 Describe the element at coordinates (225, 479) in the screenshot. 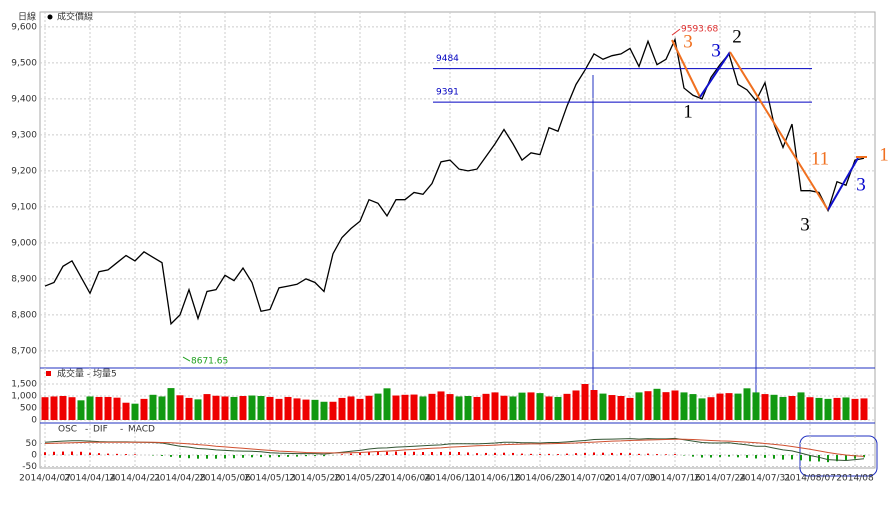

I see `x-tick-label: 2014/05/06` at that location.